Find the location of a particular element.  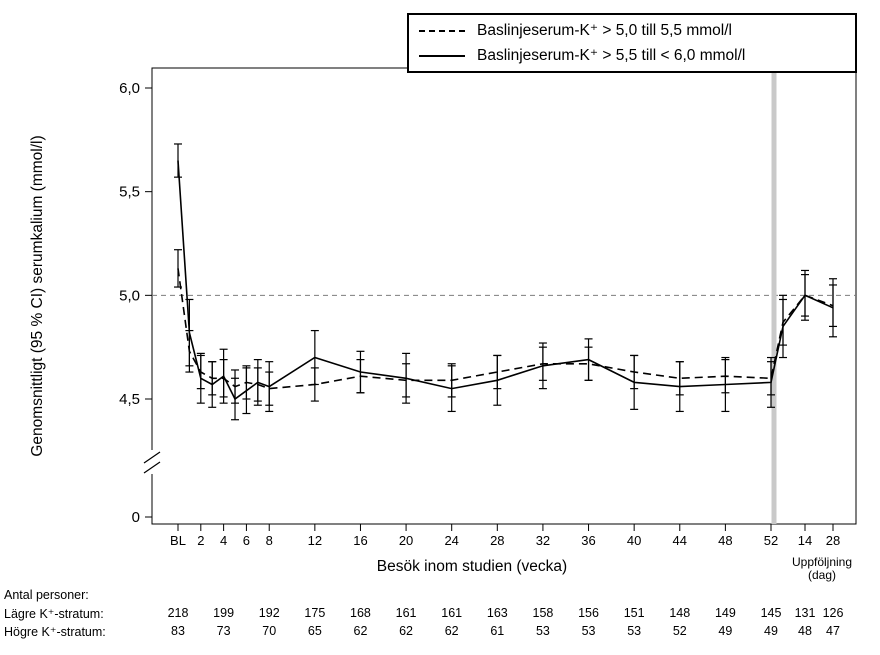

y-tick-label: 0 is located at coordinates (136, 517).